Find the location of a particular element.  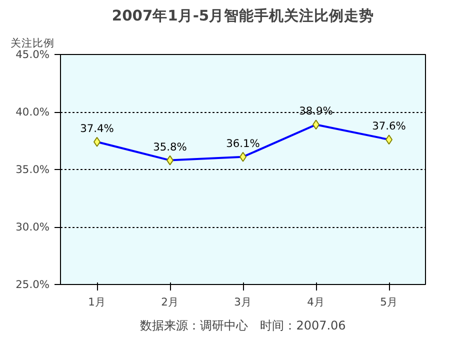

y-tick-label: 30.0% is located at coordinates (33, 227).